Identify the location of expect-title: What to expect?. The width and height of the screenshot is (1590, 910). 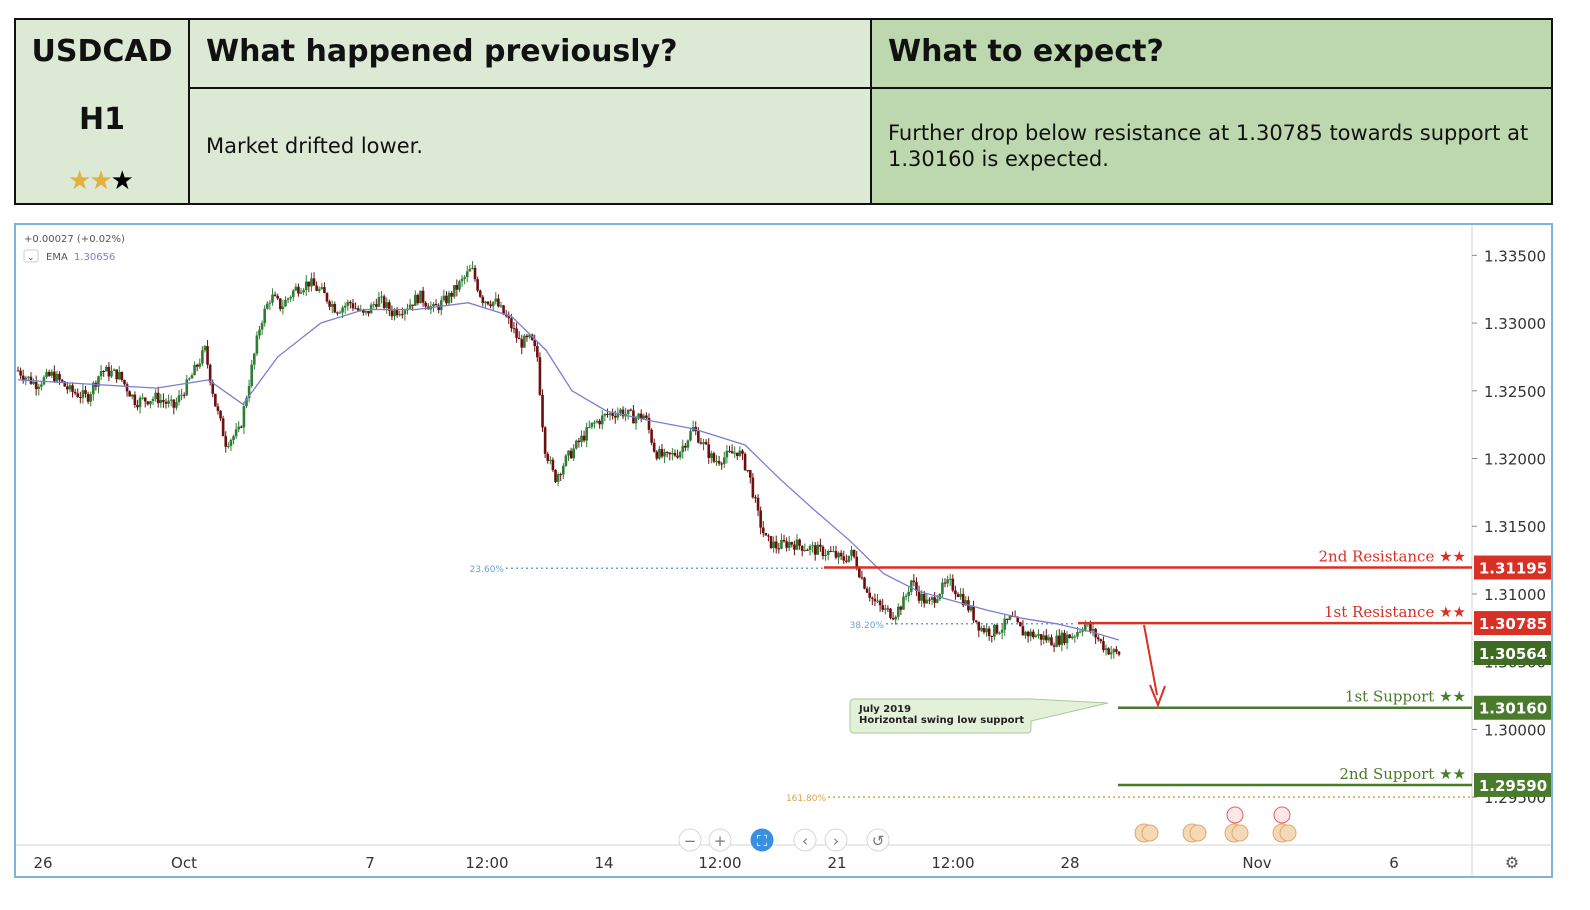
(1026, 51).